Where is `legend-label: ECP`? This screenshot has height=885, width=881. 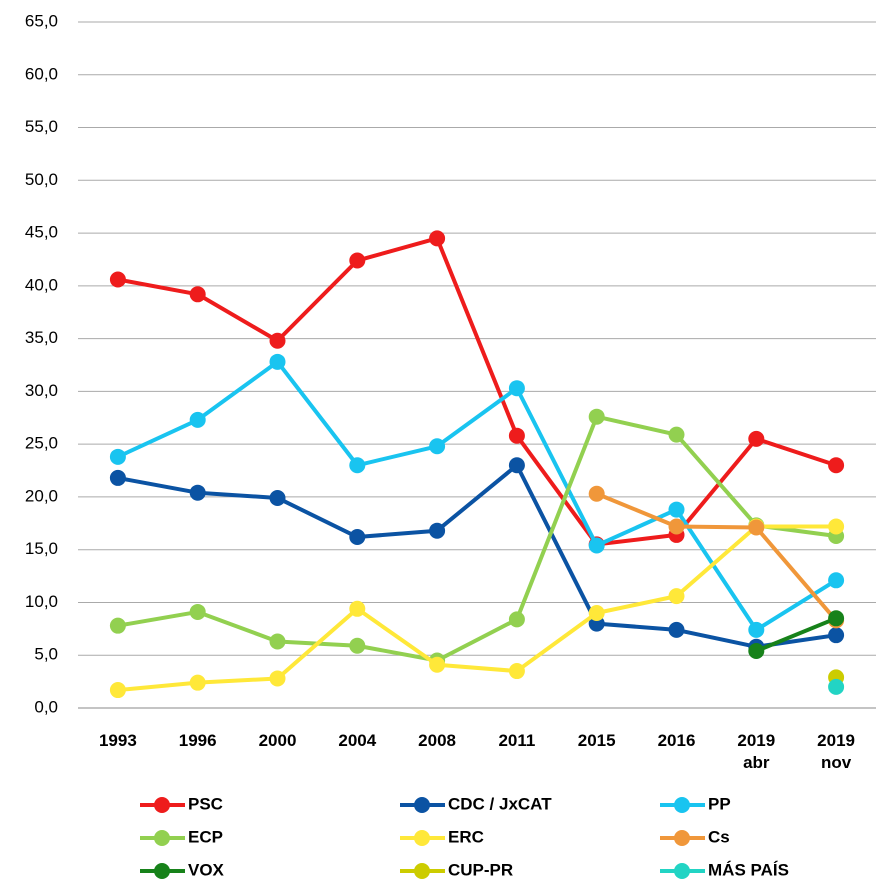 legend-label: ECP is located at coordinates (205, 836).